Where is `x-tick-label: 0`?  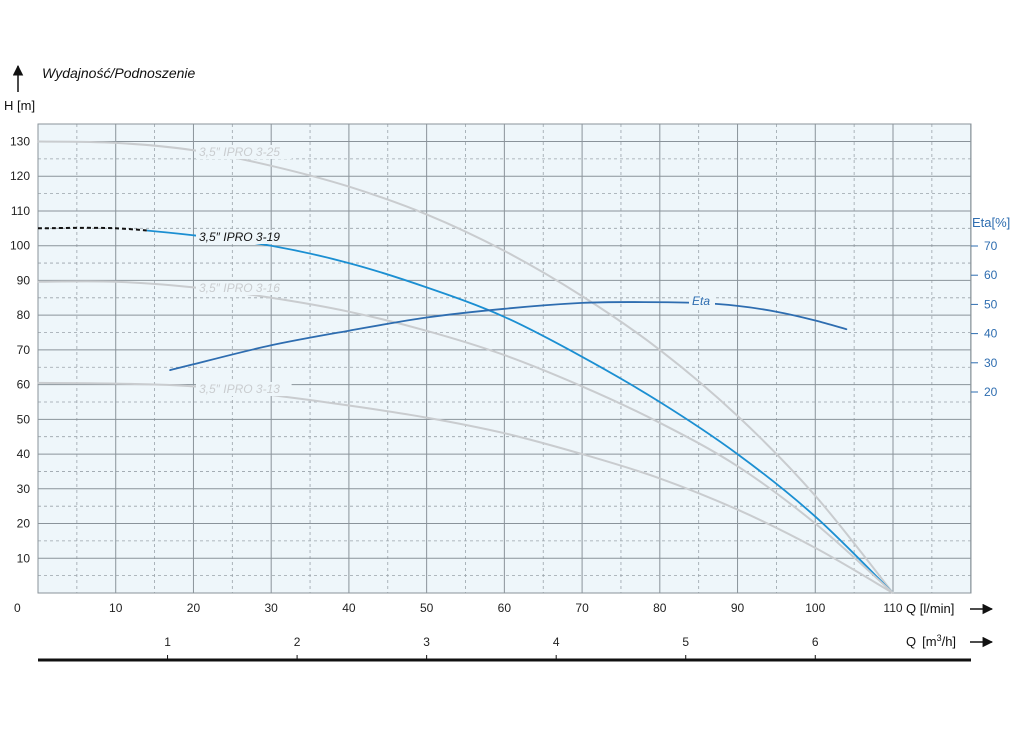
x-tick-label: 0 is located at coordinates (17, 608).